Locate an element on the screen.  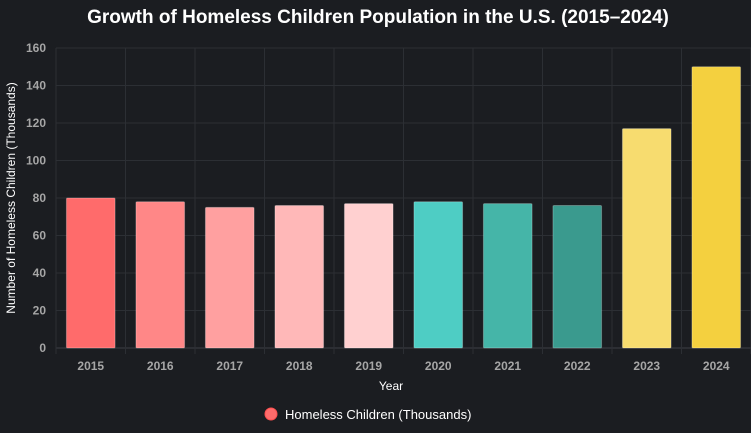
bar-2023 is located at coordinates (646, 238).